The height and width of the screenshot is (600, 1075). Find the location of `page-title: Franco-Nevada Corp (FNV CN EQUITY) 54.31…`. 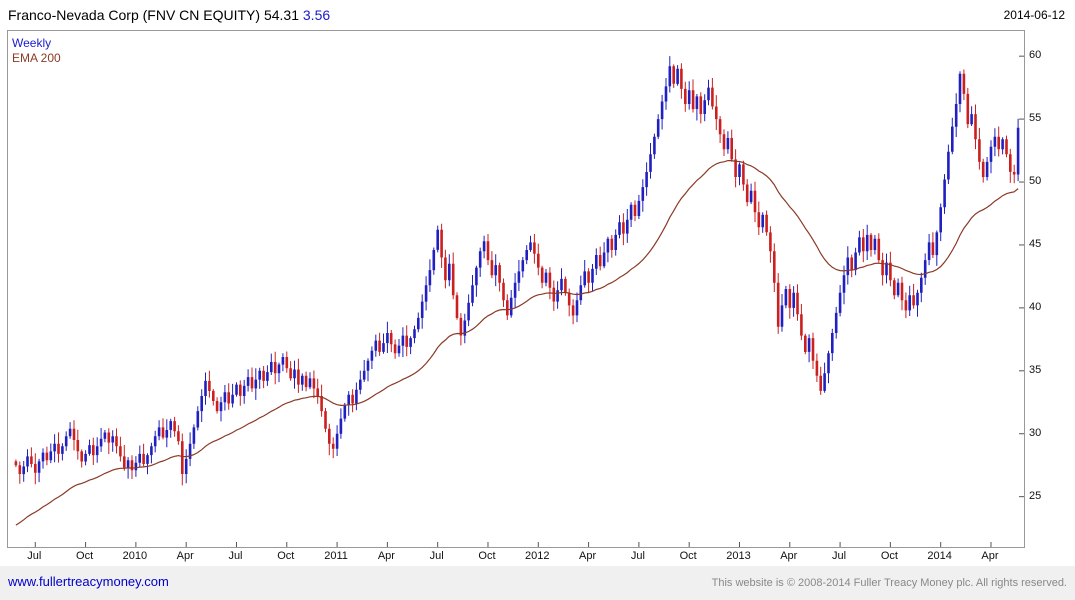

page-title: Franco-Nevada Corp (FNV CN EQUITY) 54.31… is located at coordinates (169, 15).